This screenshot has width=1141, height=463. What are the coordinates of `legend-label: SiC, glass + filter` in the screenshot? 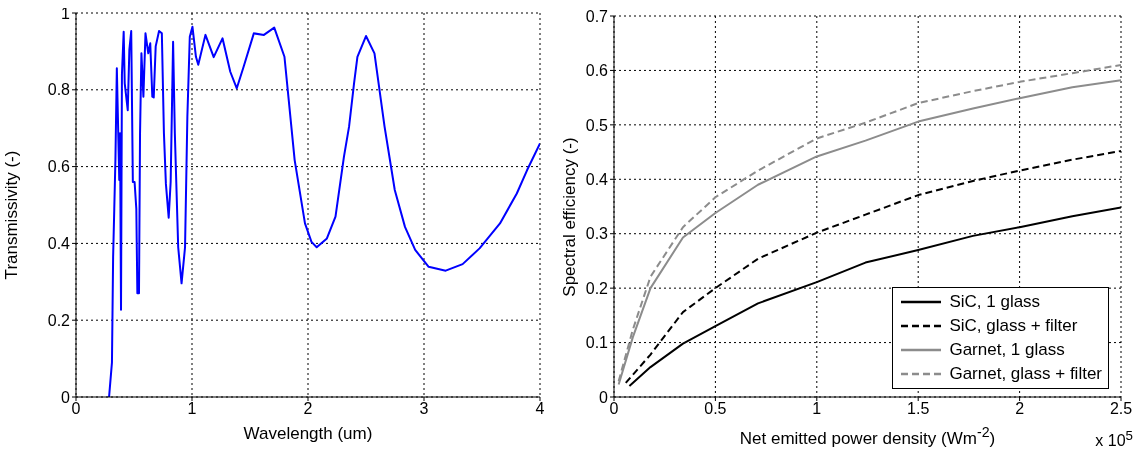 It's located at (1013, 326).